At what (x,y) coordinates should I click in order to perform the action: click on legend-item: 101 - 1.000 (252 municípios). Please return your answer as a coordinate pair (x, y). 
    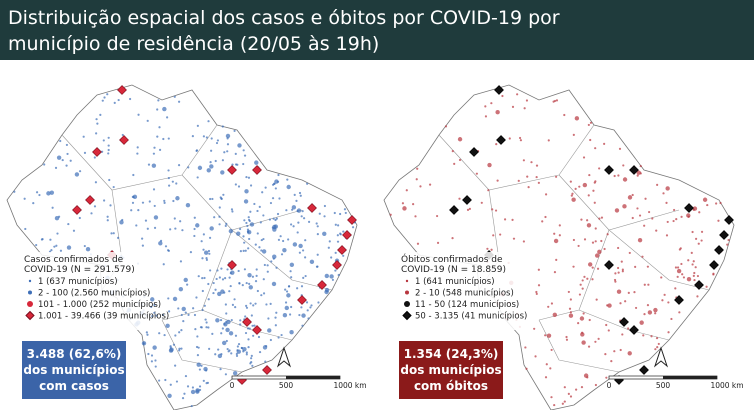
    Looking at the image, I should click on (99, 305).